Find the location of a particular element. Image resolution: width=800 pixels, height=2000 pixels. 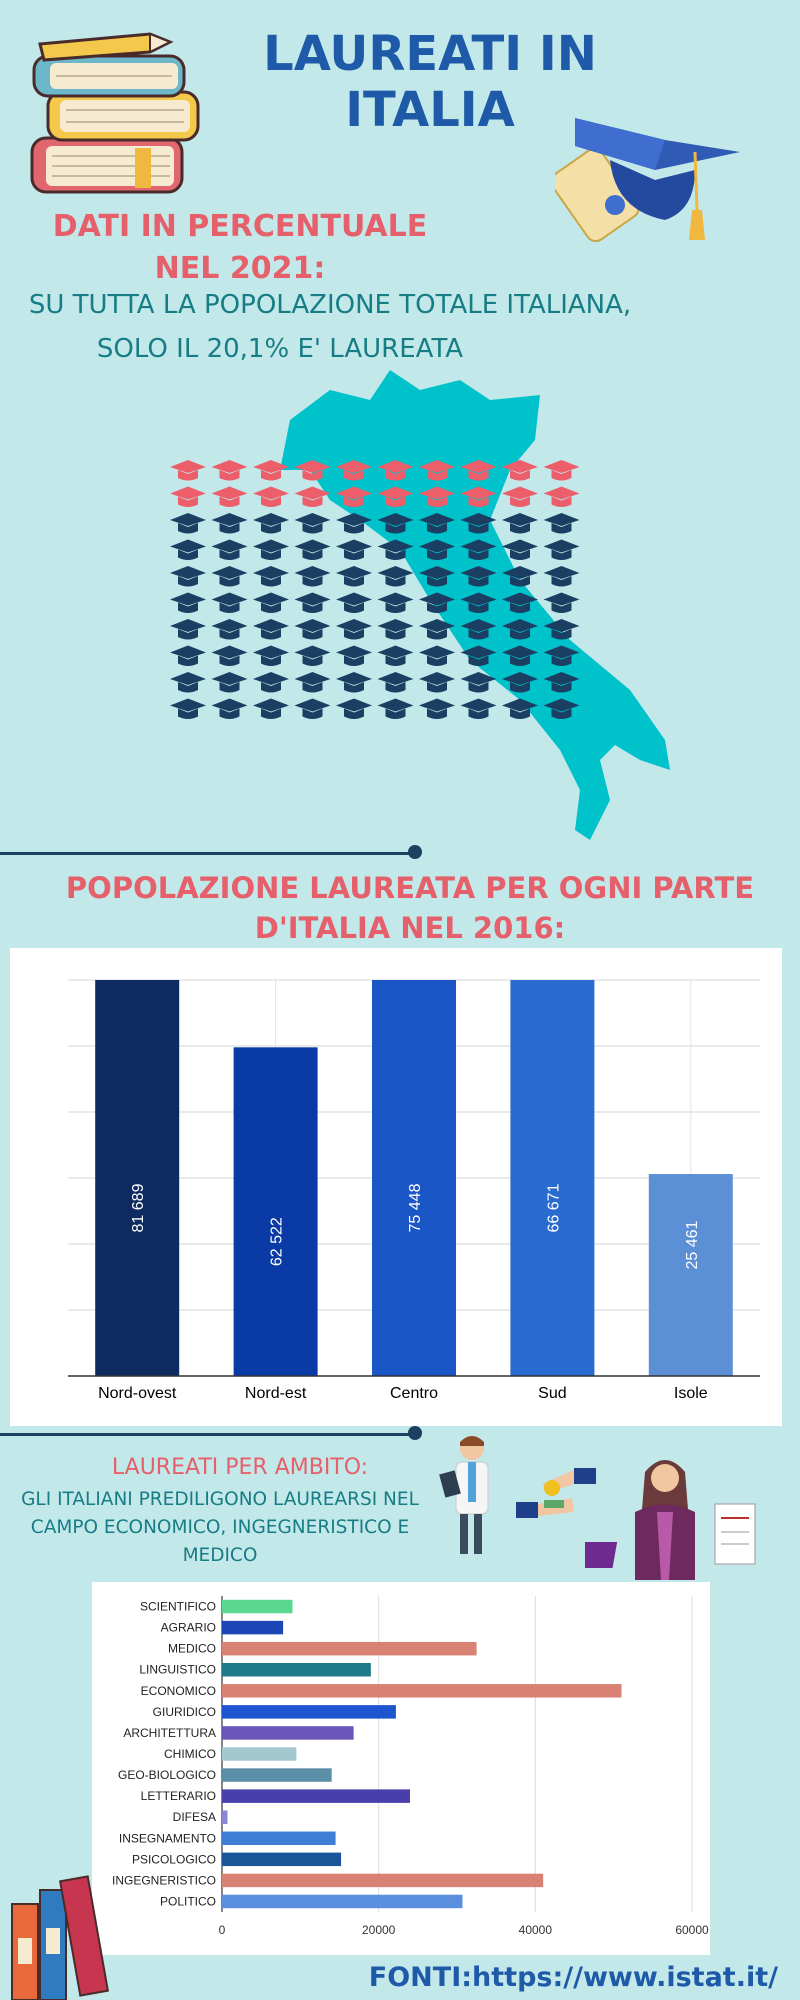

italy-map is located at coordinates (475, 605).